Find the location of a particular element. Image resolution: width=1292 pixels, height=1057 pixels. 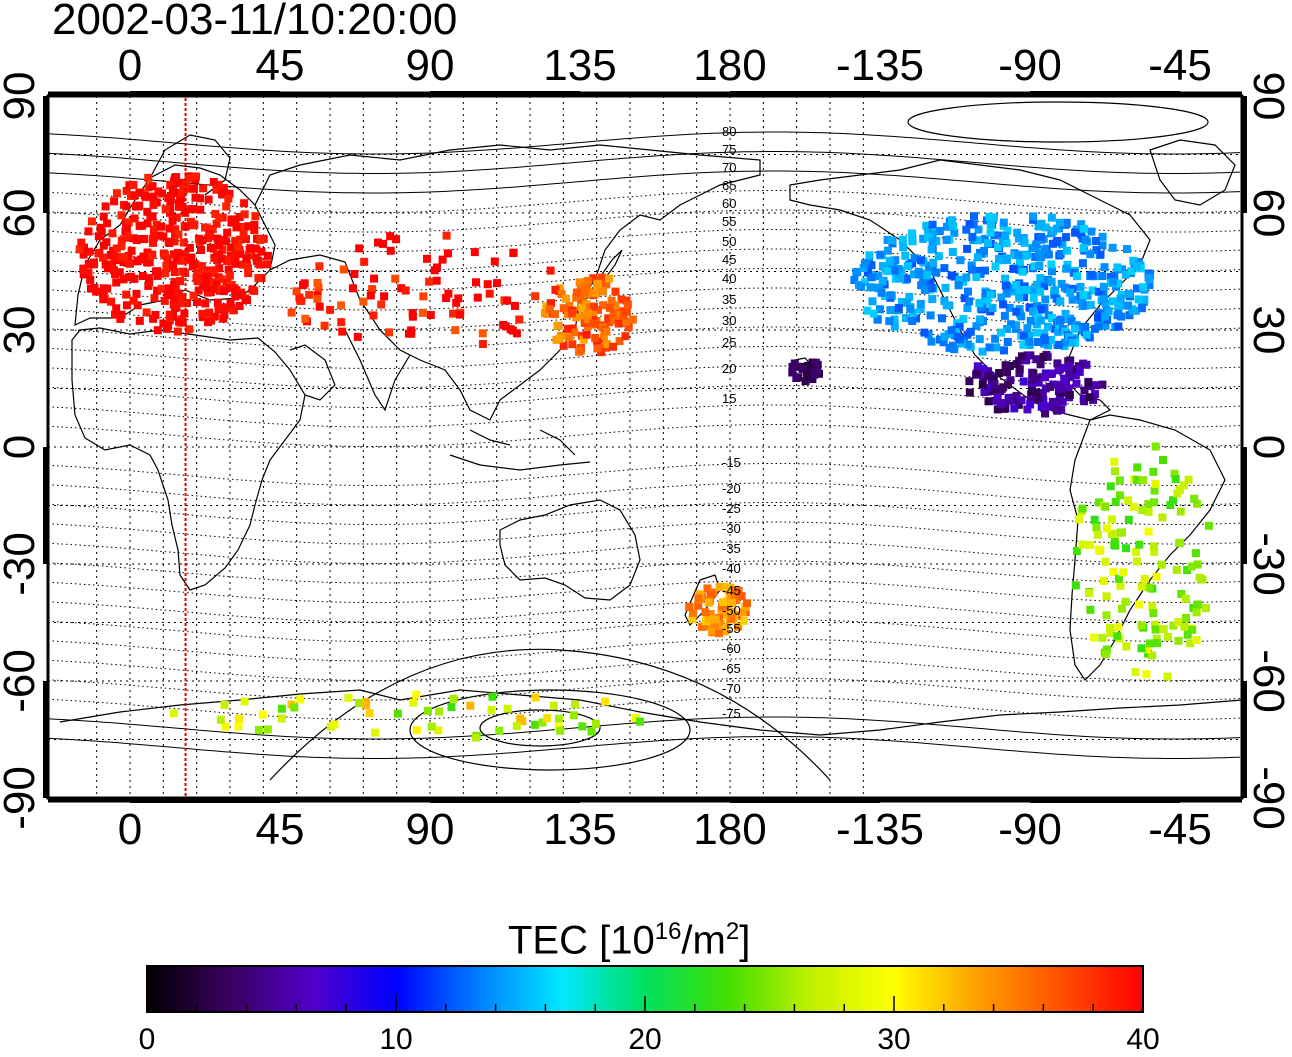

contour-label-north: 80 is located at coordinates (729, 131).